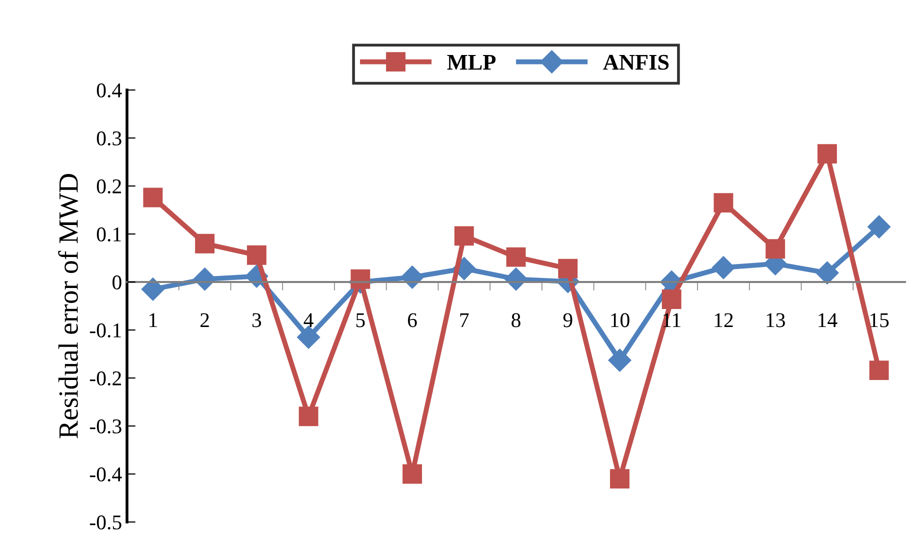  I want to click on y-tick-label: 0.4, so click(109, 90).